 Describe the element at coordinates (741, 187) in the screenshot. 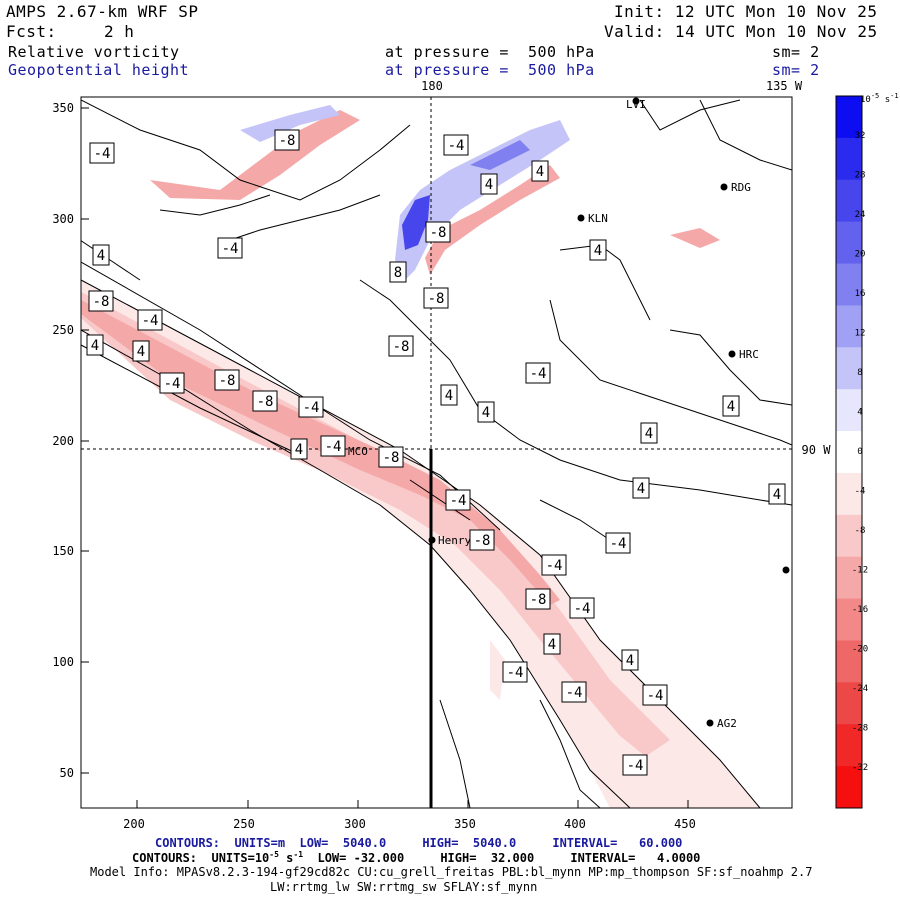

I see `station-label-rdg: RDG` at that location.